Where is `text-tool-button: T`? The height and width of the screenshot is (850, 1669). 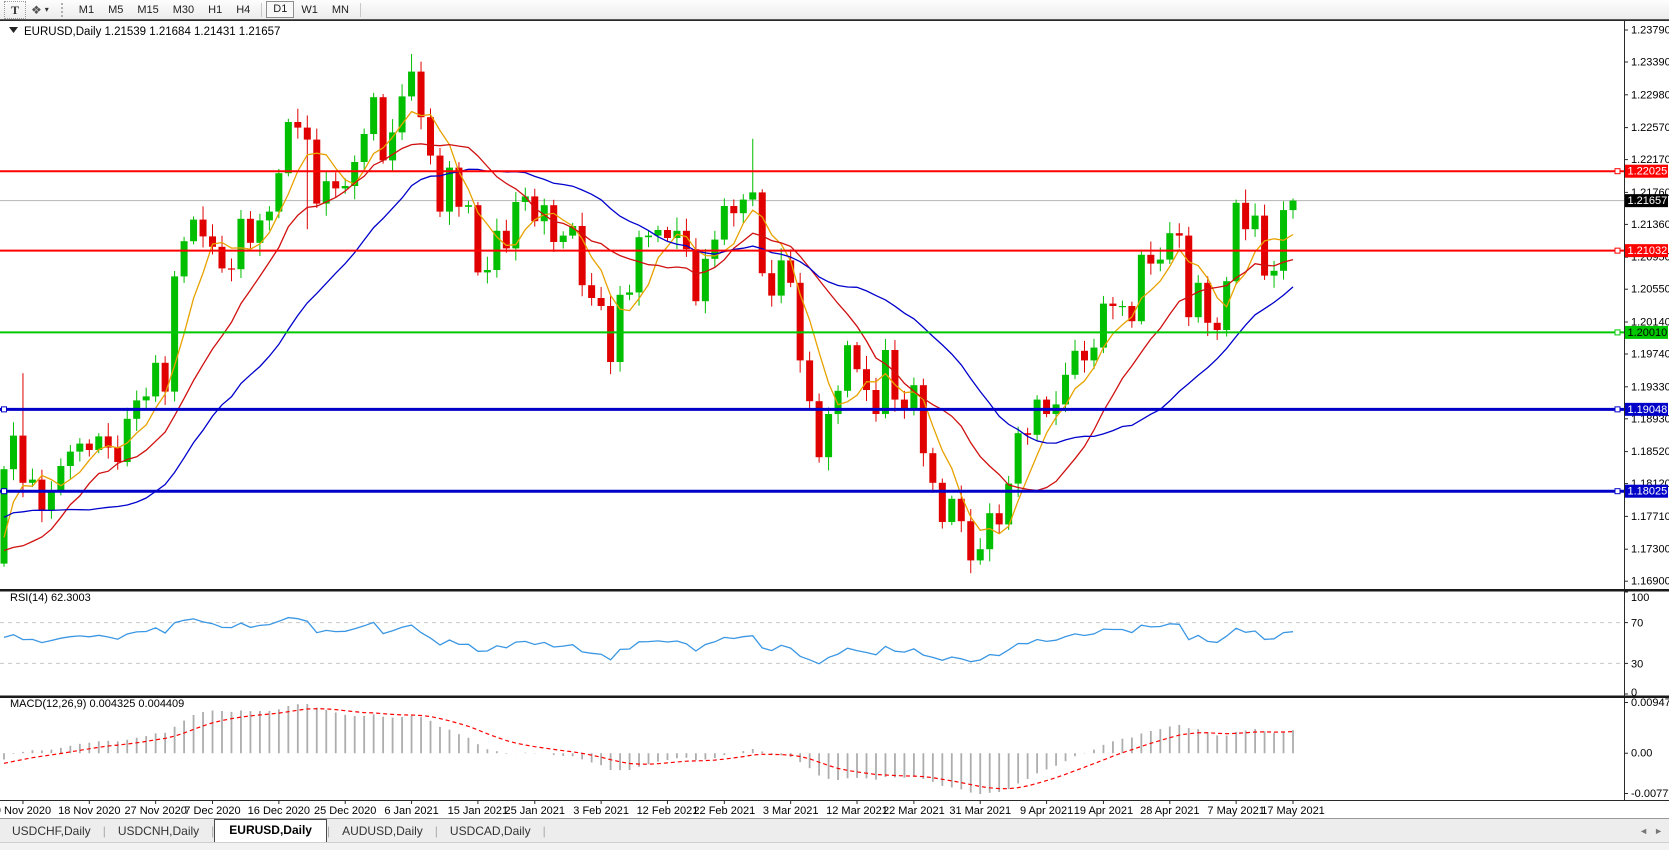 text-tool-button: T is located at coordinates (15, 9).